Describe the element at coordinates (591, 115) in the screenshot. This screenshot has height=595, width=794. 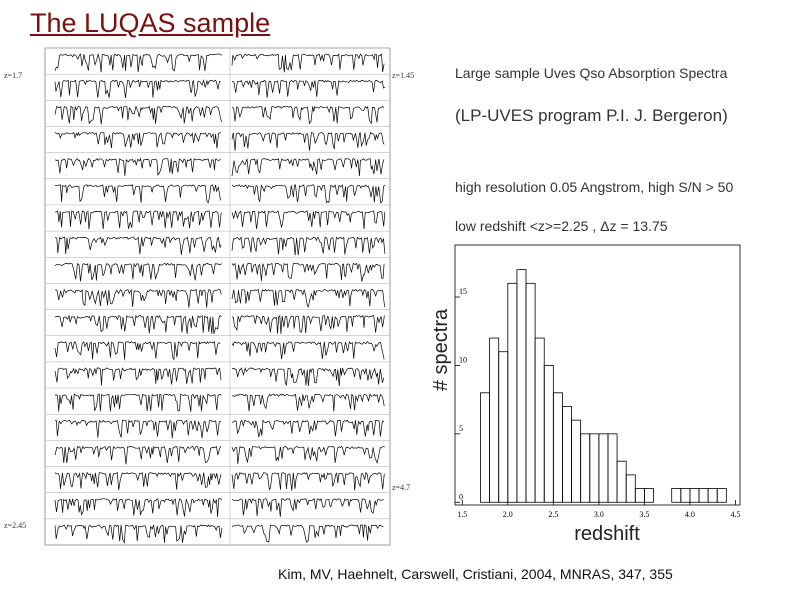
I see `program: (LP-UVES program P.I. J. Bergeron)` at that location.